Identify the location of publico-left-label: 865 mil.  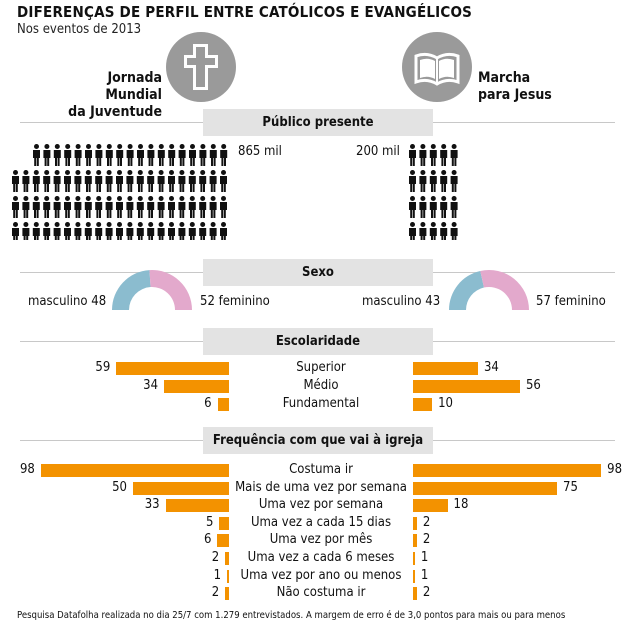
(260, 151).